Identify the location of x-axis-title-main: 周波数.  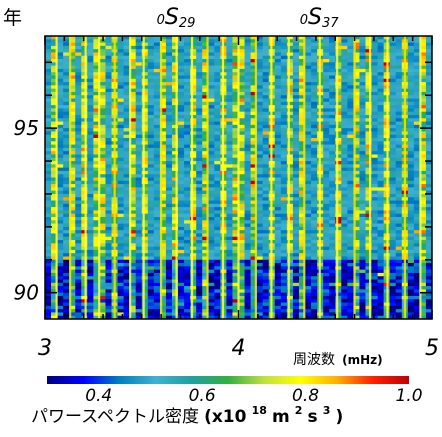
(314, 360).